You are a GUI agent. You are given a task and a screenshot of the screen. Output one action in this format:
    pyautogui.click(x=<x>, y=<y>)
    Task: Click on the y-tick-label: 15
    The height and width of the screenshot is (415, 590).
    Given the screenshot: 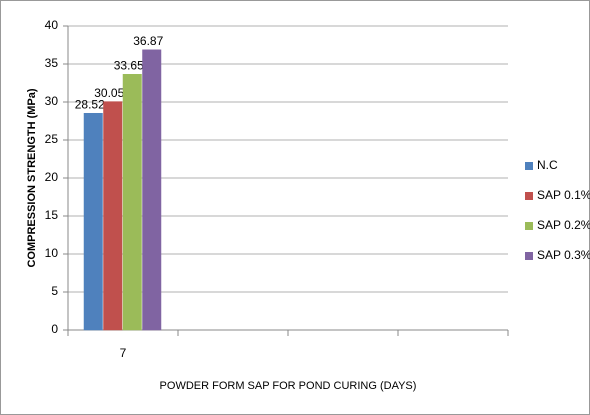 What is the action you would take?
    pyautogui.click(x=52, y=215)
    